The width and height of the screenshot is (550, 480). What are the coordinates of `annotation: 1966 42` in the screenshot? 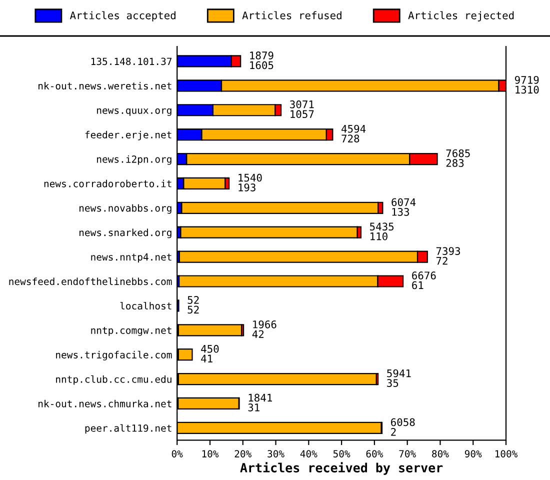 It's located at (264, 329).